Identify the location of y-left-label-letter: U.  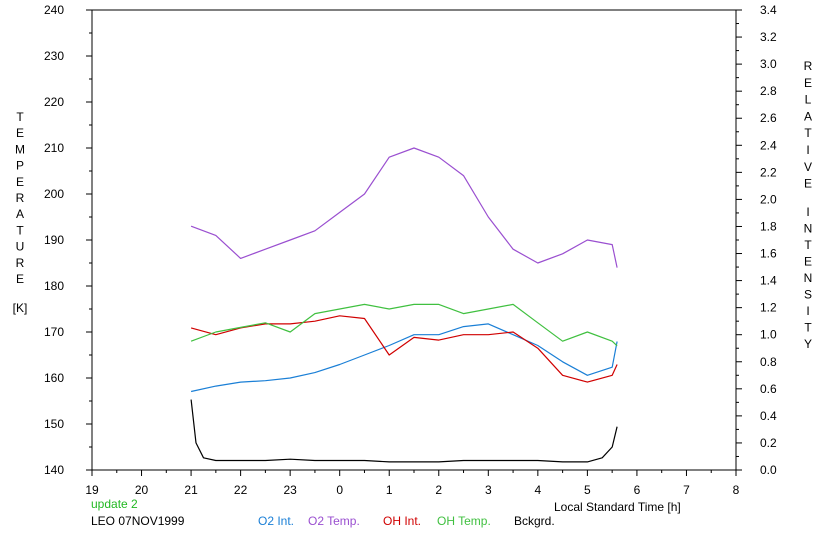
(20, 247).